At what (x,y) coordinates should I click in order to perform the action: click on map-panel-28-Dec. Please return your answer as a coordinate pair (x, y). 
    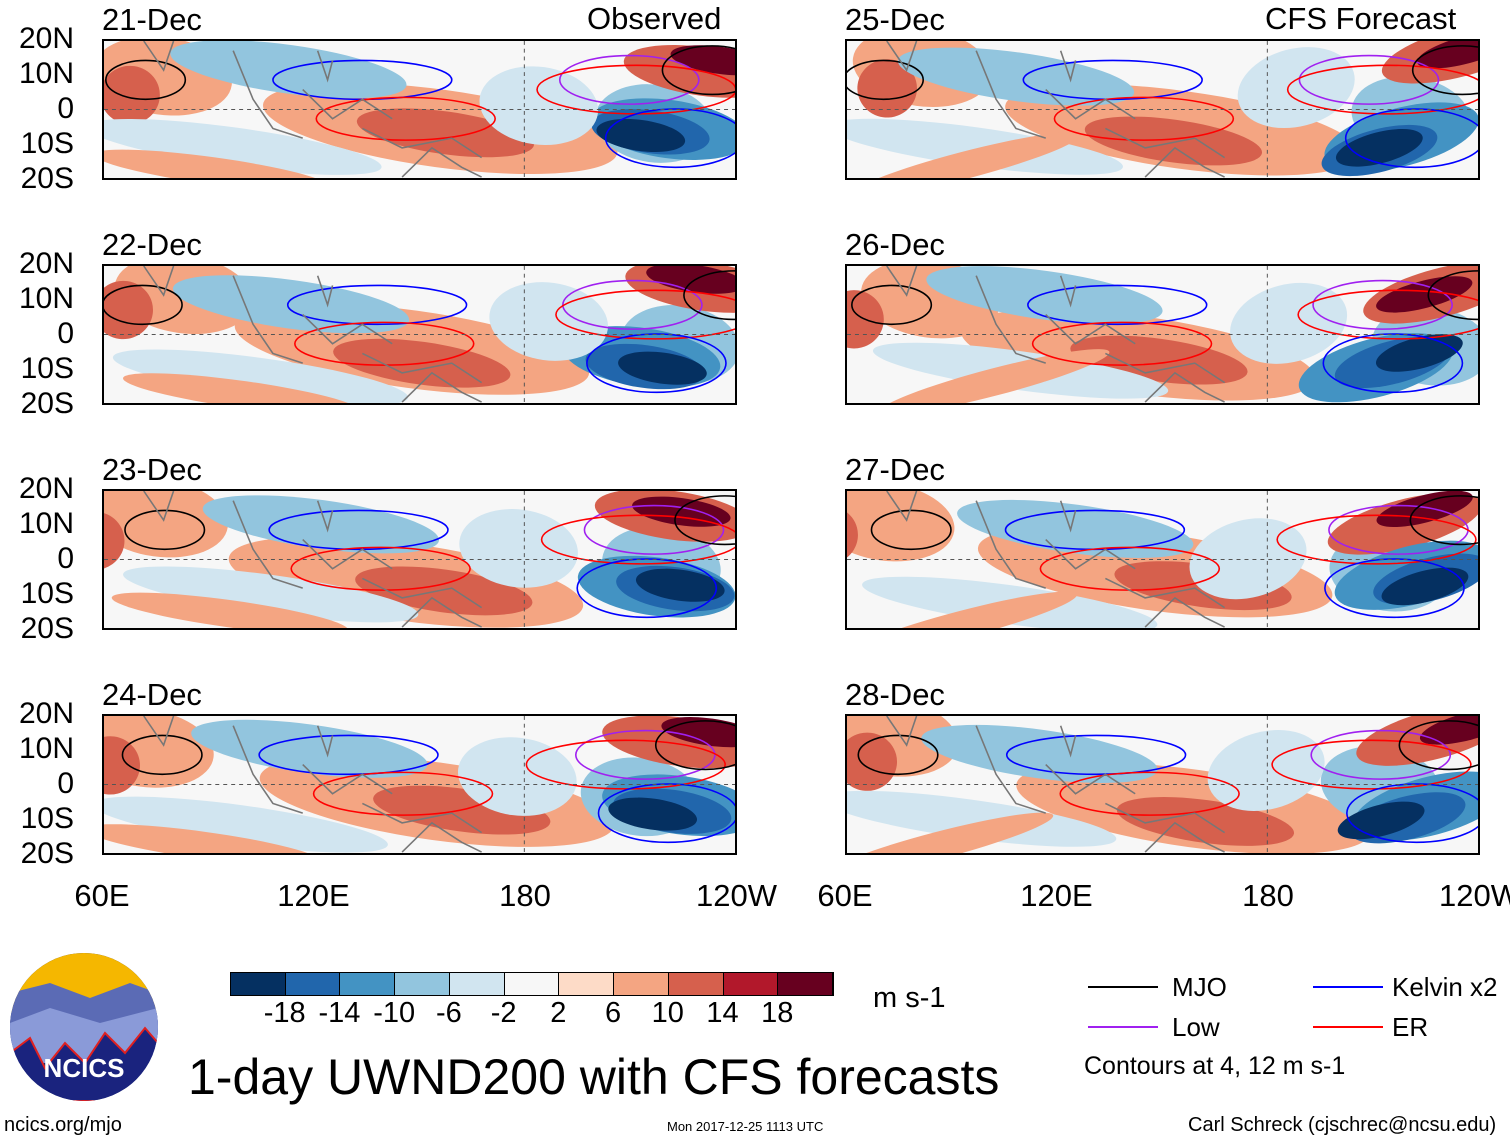
    Looking at the image, I should click on (1162, 784).